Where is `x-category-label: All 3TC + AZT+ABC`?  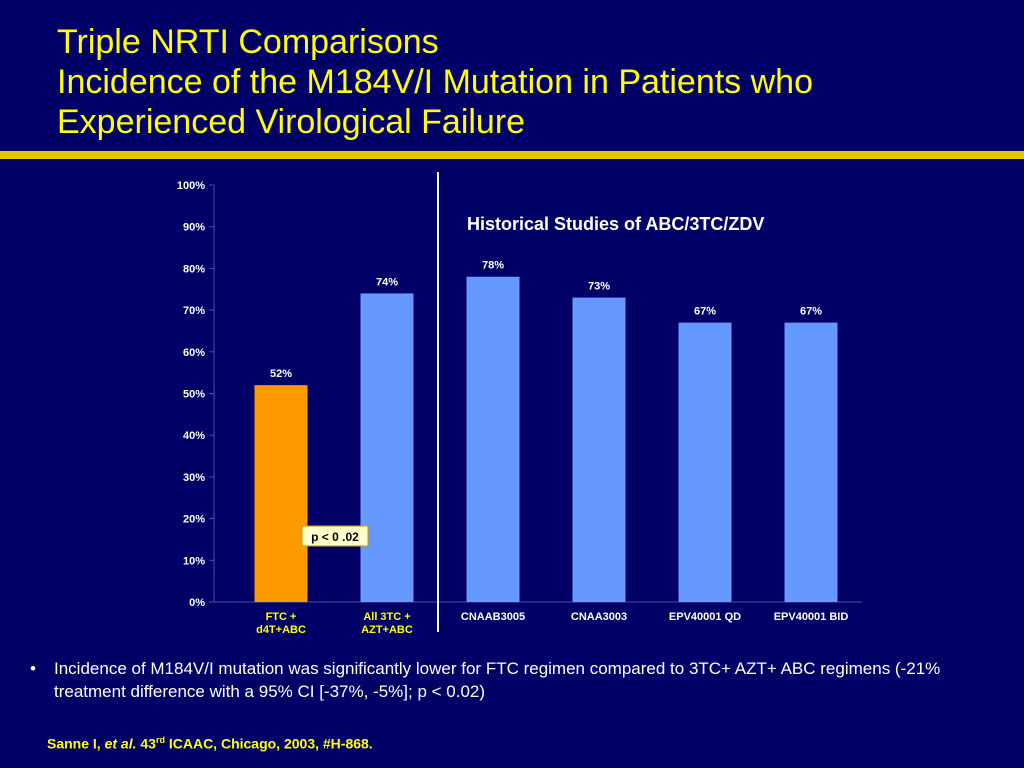
x-category-label: All 3TC + AZT+ABC is located at coordinates (387, 623).